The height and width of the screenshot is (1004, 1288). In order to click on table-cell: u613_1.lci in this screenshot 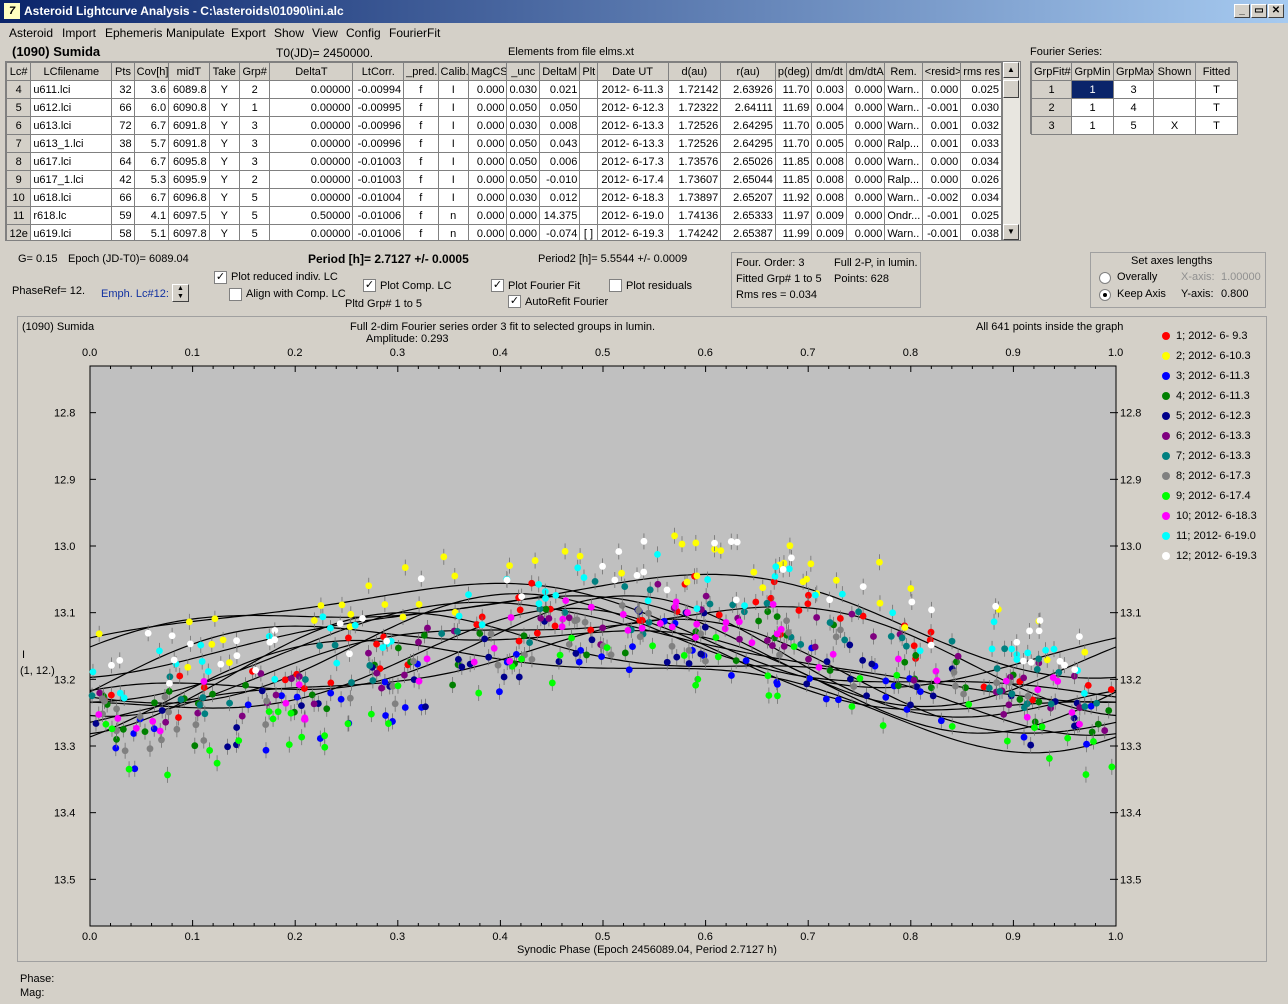, I will do `click(71, 143)`.